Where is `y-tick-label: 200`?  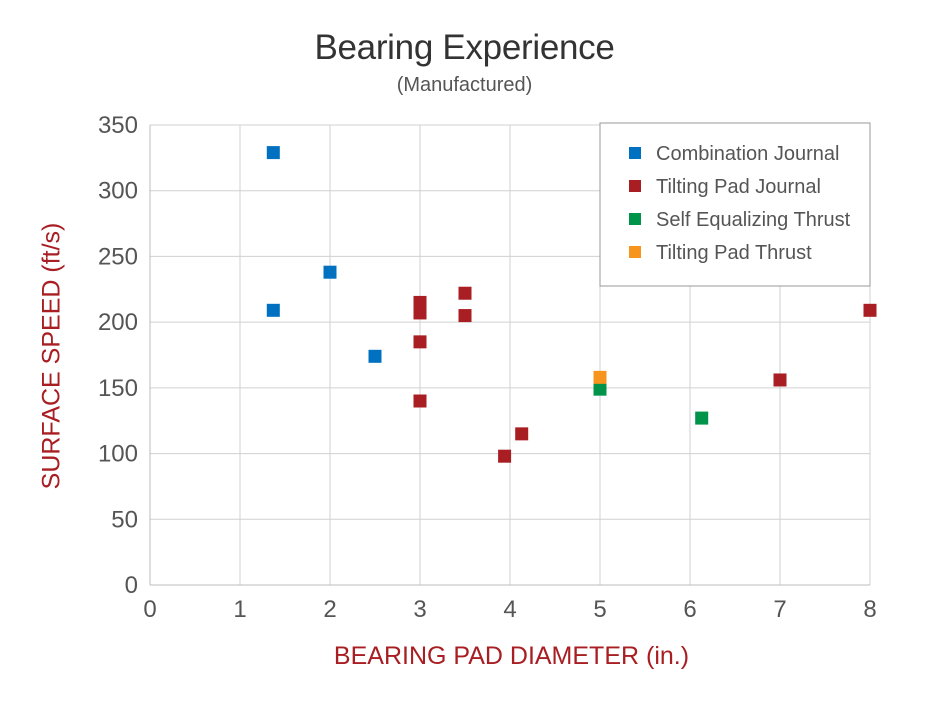 y-tick-label: 200 is located at coordinates (118, 322).